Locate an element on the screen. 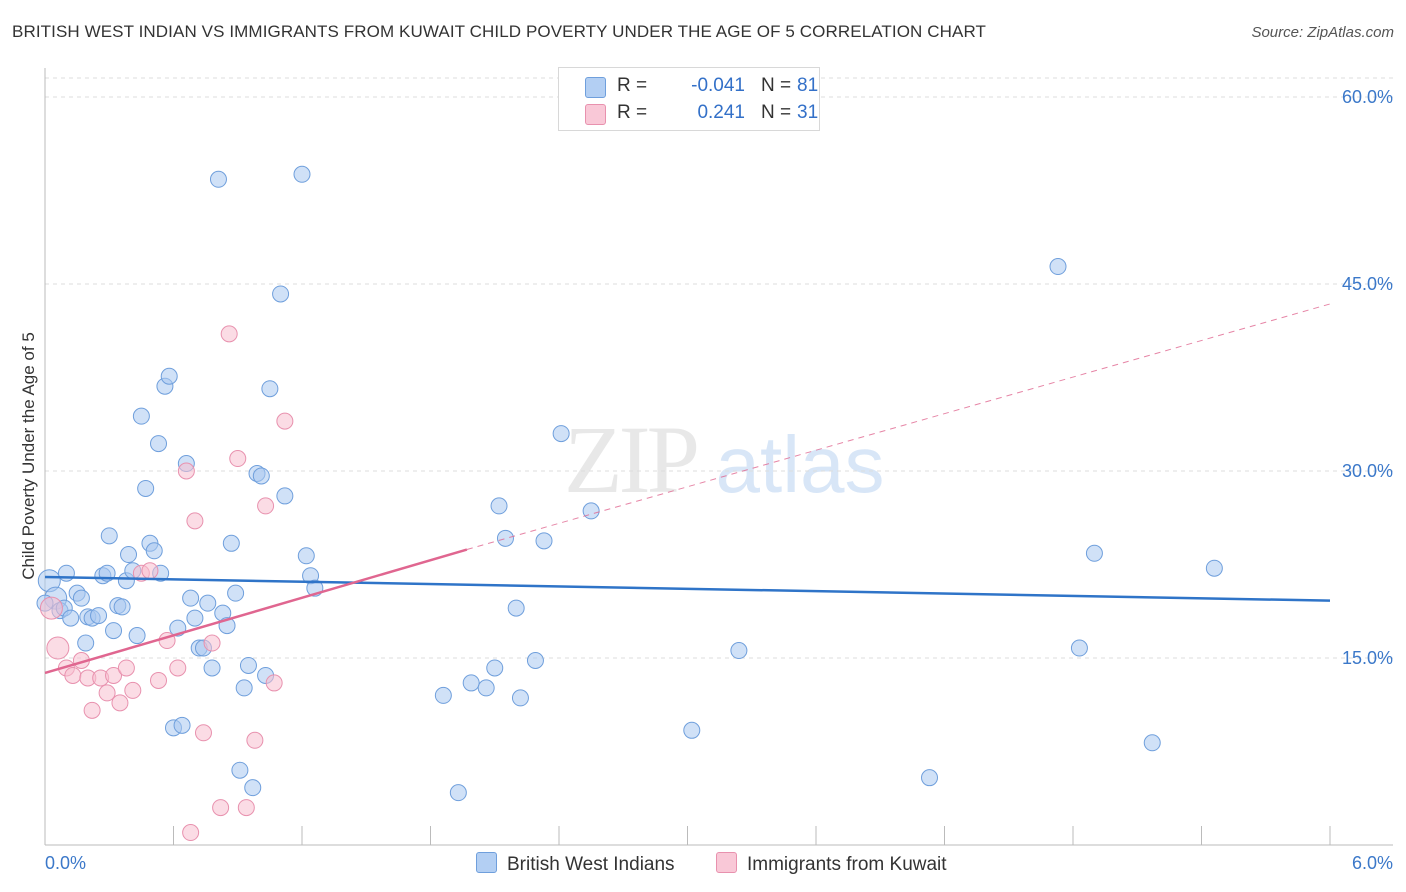 The height and width of the screenshot is (892, 1406). source-label: Source: ZipAtlas.com is located at coordinates (1322, 32).